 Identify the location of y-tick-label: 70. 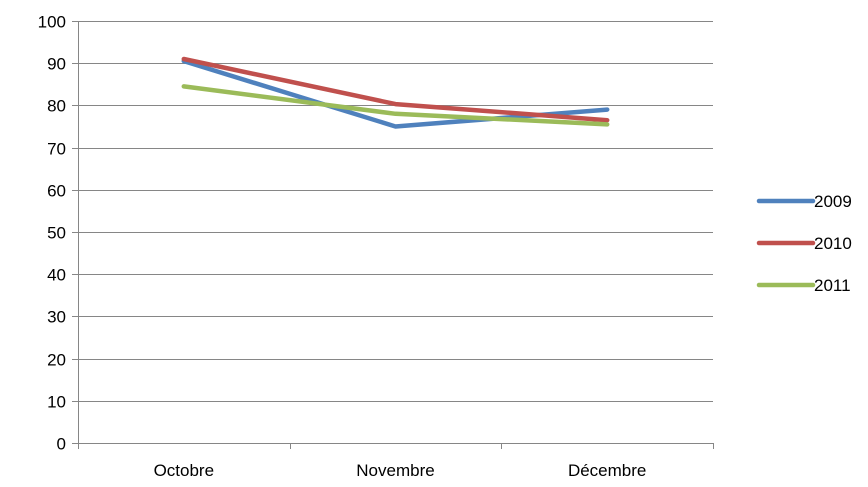
(56, 149).